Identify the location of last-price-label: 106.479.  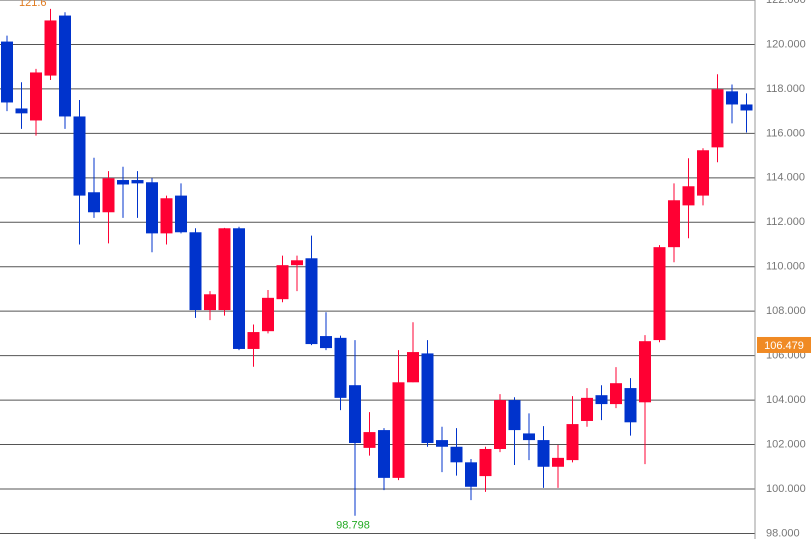
(784, 346).